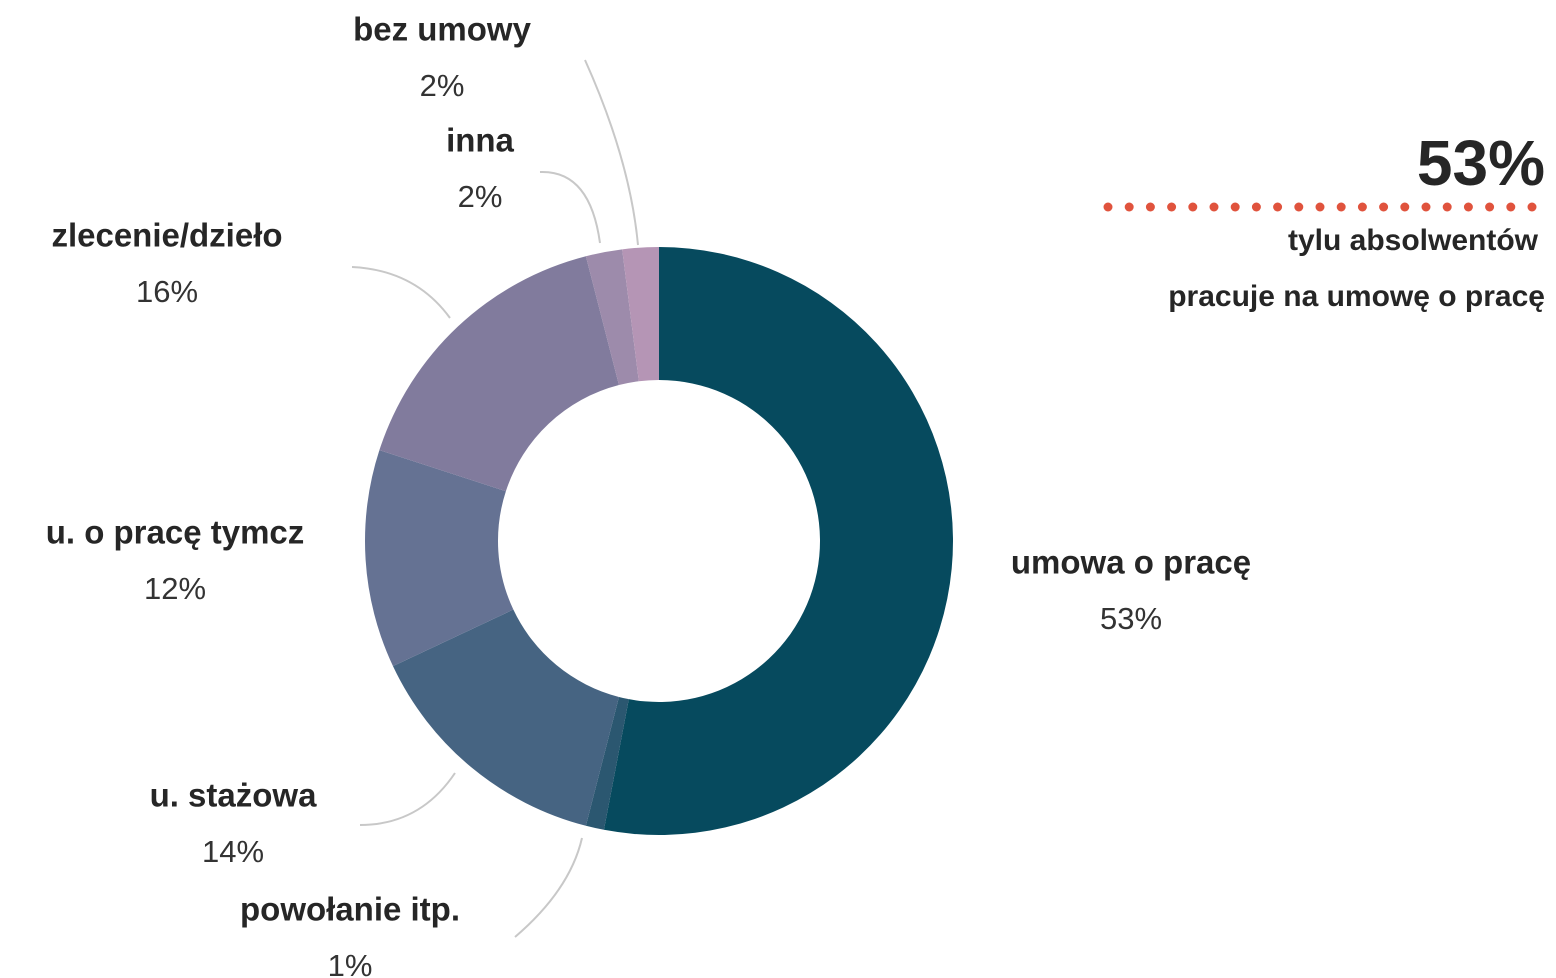  I want to click on callout-value: 53%, so click(1481, 163).